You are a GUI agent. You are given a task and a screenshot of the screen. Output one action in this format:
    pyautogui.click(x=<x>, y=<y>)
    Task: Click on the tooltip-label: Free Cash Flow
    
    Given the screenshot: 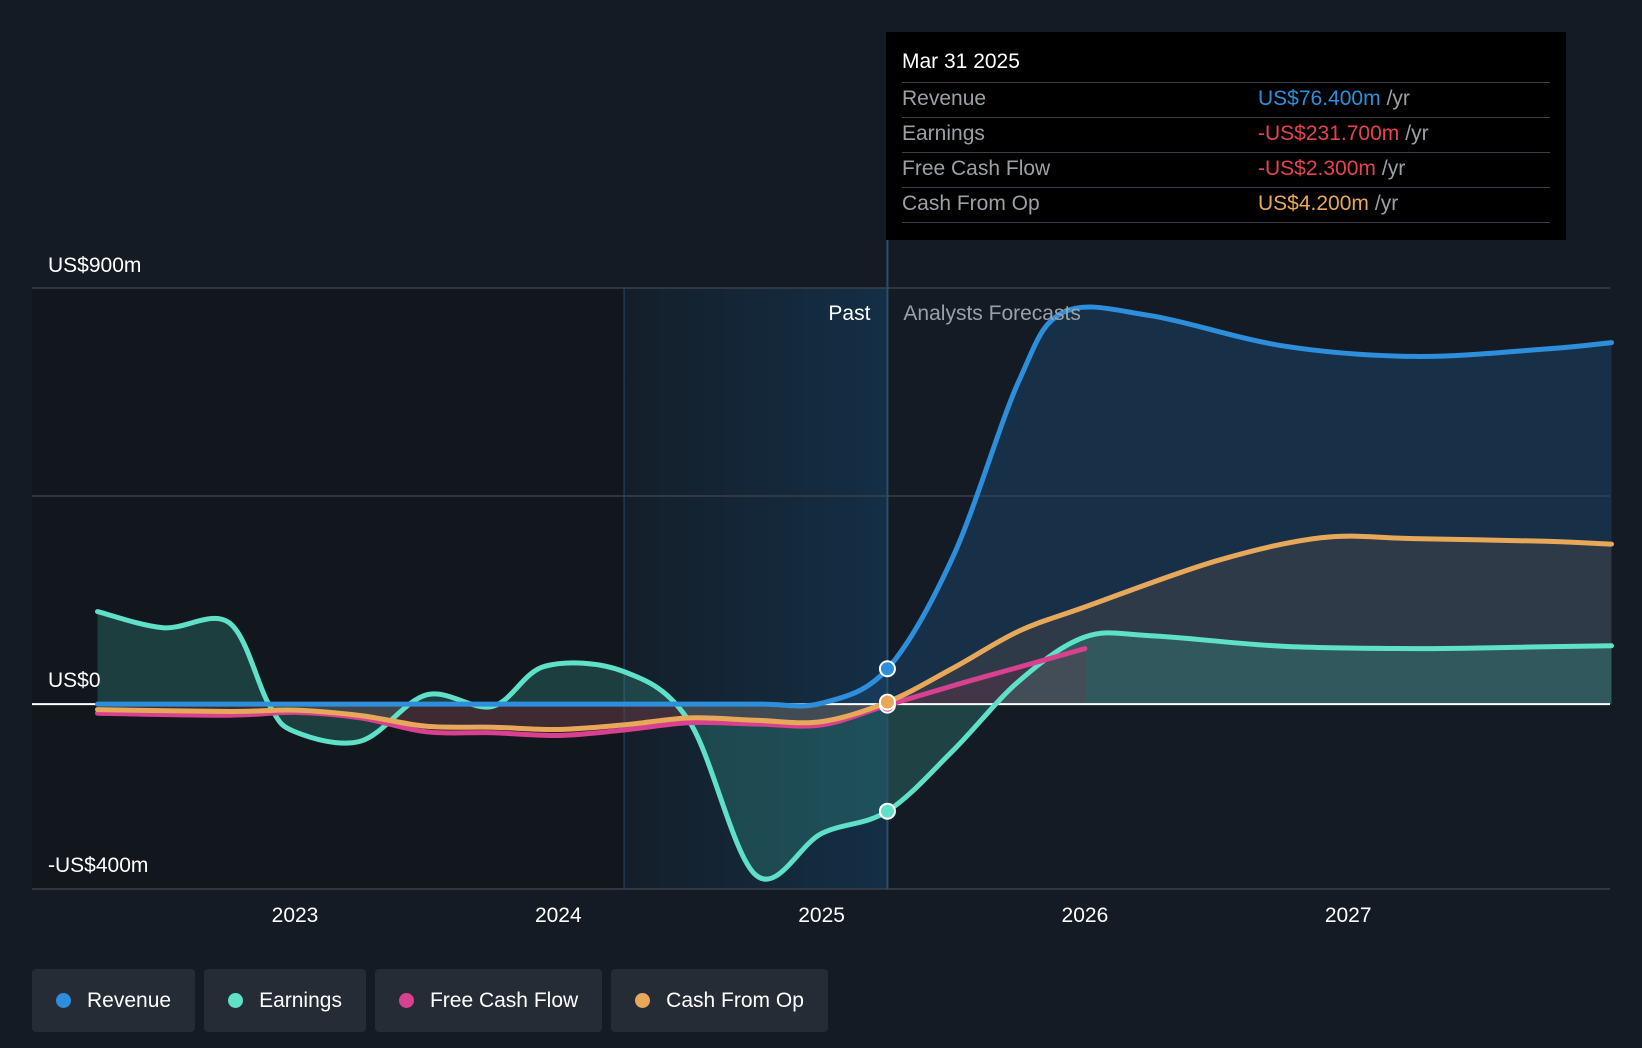 What is the action you would take?
    pyautogui.click(x=976, y=168)
    